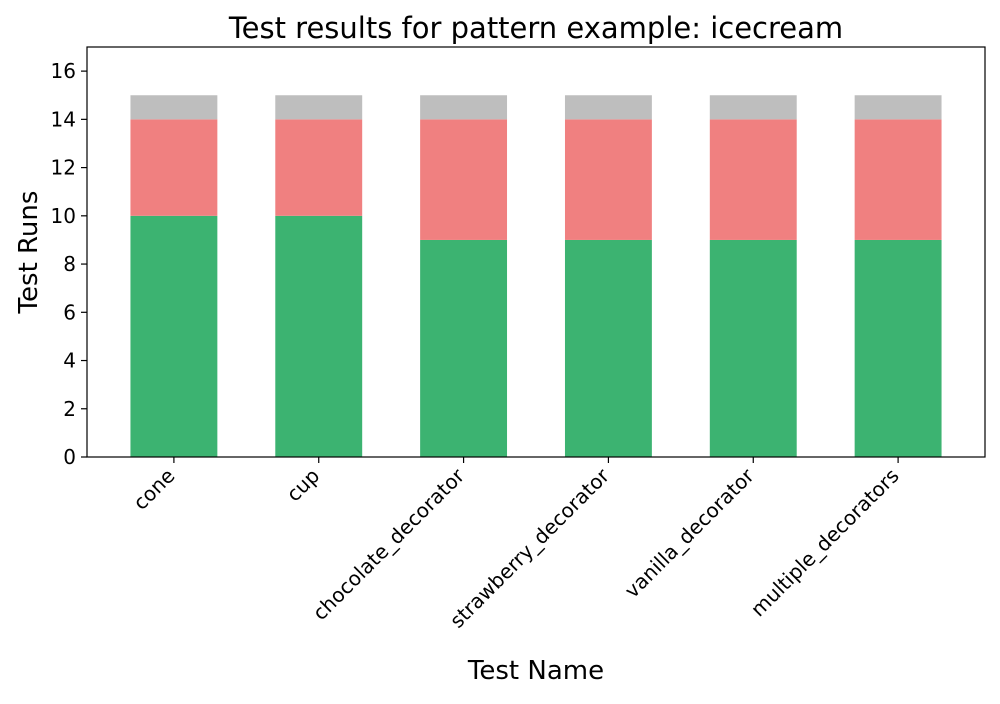  I want to click on x-tick-label: cone, so click(153, 489).